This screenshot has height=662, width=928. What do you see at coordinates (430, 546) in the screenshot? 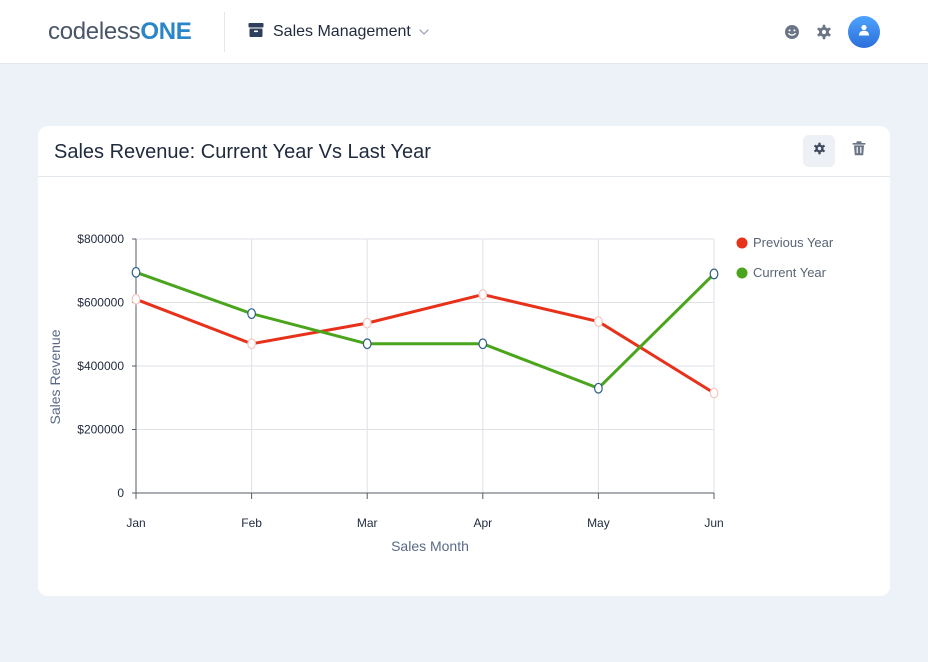
I see `x-axis-title: Sales Month` at bounding box center [430, 546].